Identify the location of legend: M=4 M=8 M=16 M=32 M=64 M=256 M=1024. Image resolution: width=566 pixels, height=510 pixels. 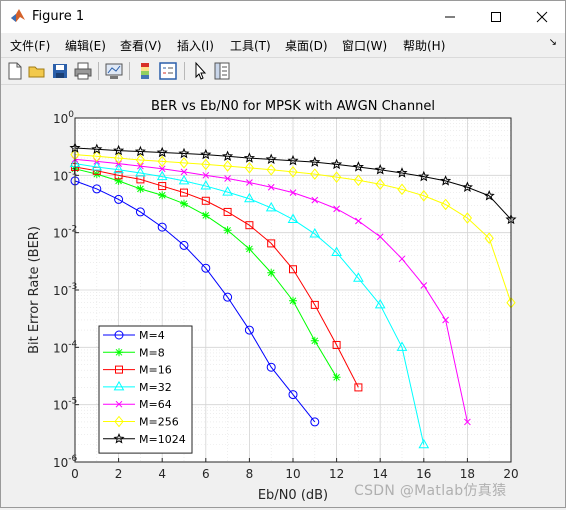
(145, 389).